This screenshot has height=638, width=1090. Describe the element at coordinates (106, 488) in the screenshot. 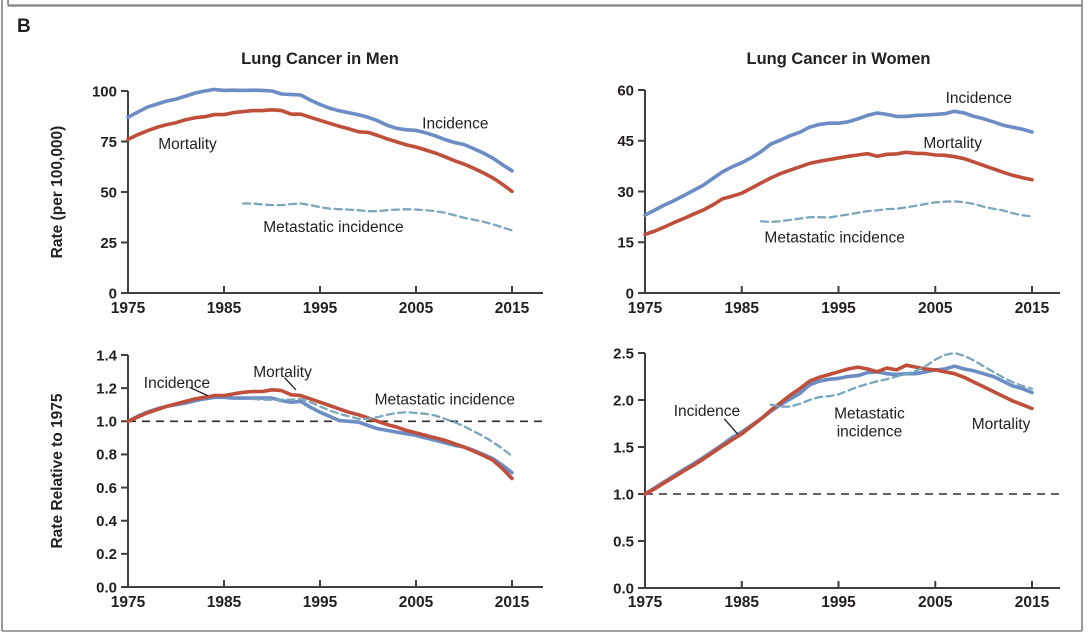

I see `y-tick-label: 0.6` at that location.